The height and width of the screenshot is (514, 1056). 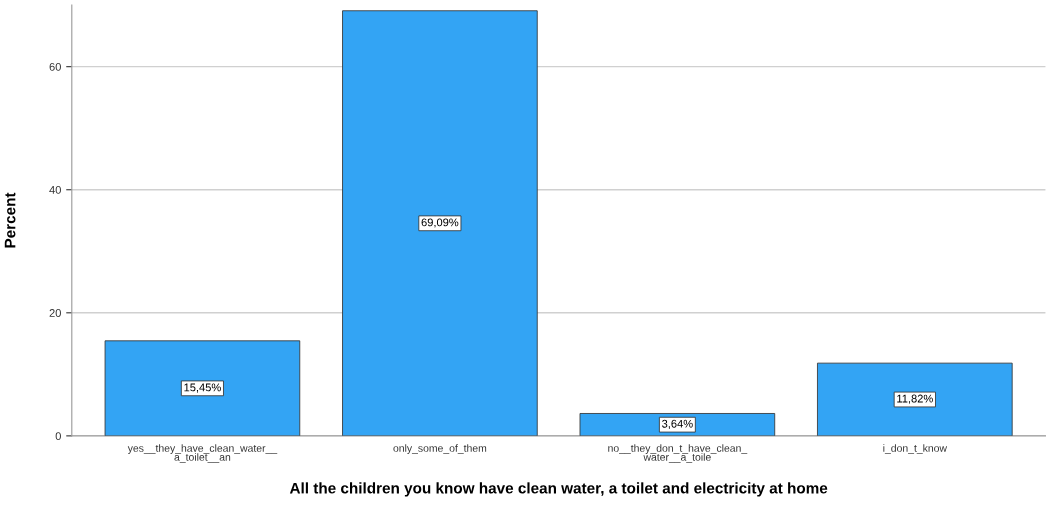 What do you see at coordinates (55, 190) in the screenshot?
I see `y-tick-label: 40` at bounding box center [55, 190].